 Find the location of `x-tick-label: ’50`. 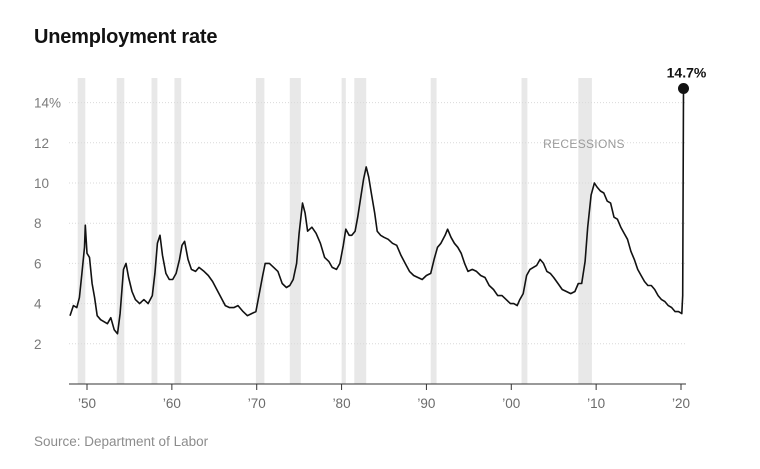

x-tick-label: ’50 is located at coordinates (87, 403).